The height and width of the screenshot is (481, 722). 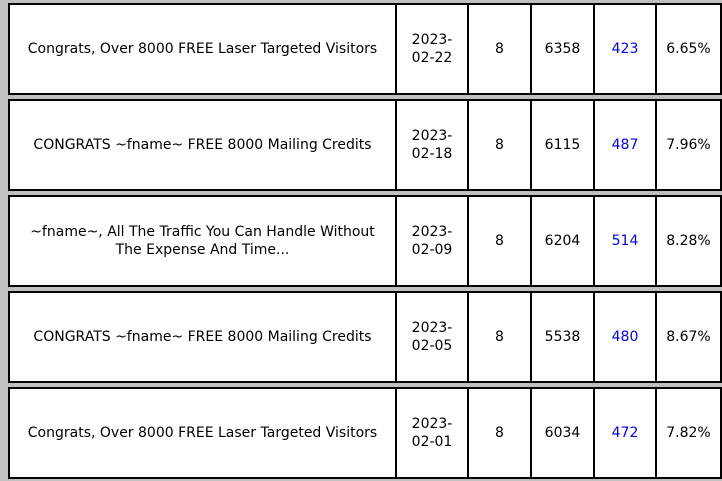 What do you see at coordinates (689, 337) in the screenshot?
I see `rate-cell: 8.67%` at bounding box center [689, 337].